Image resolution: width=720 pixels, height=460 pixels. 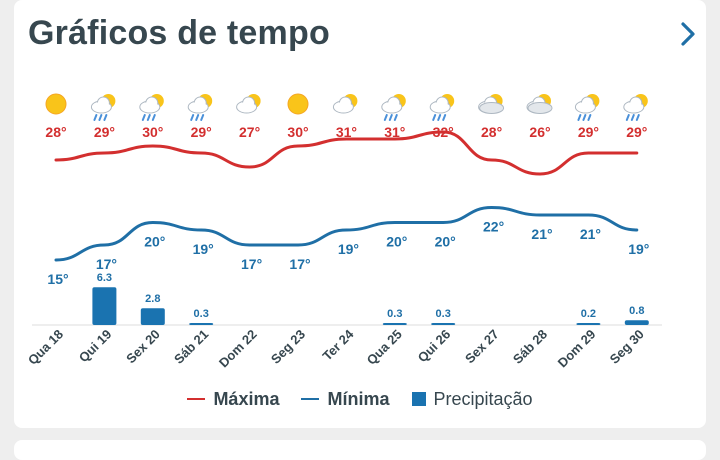 What do you see at coordinates (530, 347) in the screenshot?
I see `day-axis-label: Sáb 28` at bounding box center [530, 347].